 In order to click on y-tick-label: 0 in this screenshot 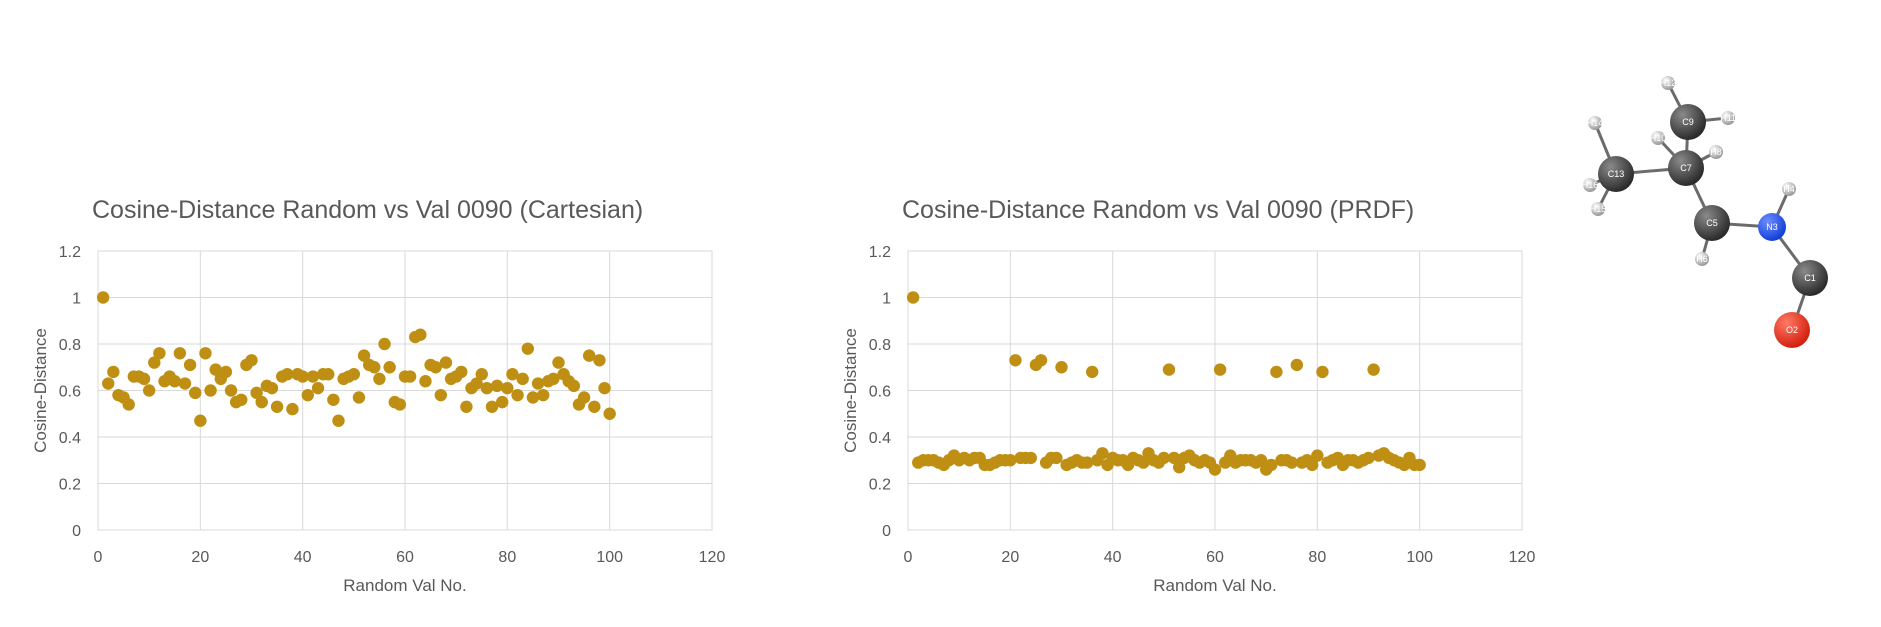, I will do `click(886, 531)`.